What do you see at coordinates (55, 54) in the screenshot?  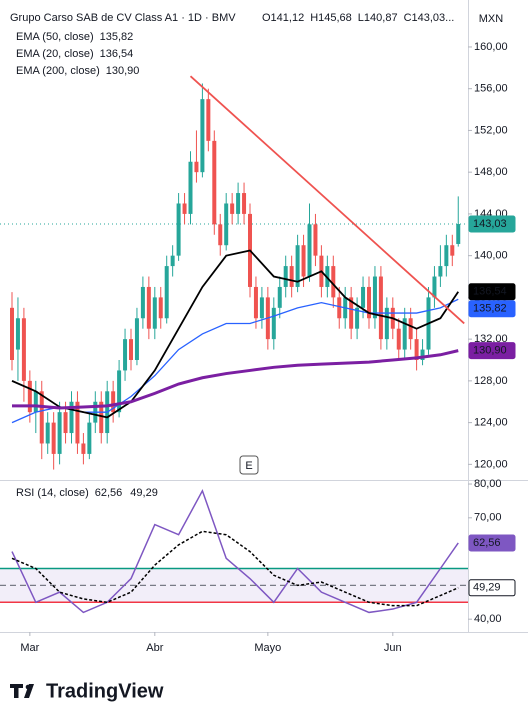 I see `legend-entry: EMA (20, close)` at bounding box center [55, 54].